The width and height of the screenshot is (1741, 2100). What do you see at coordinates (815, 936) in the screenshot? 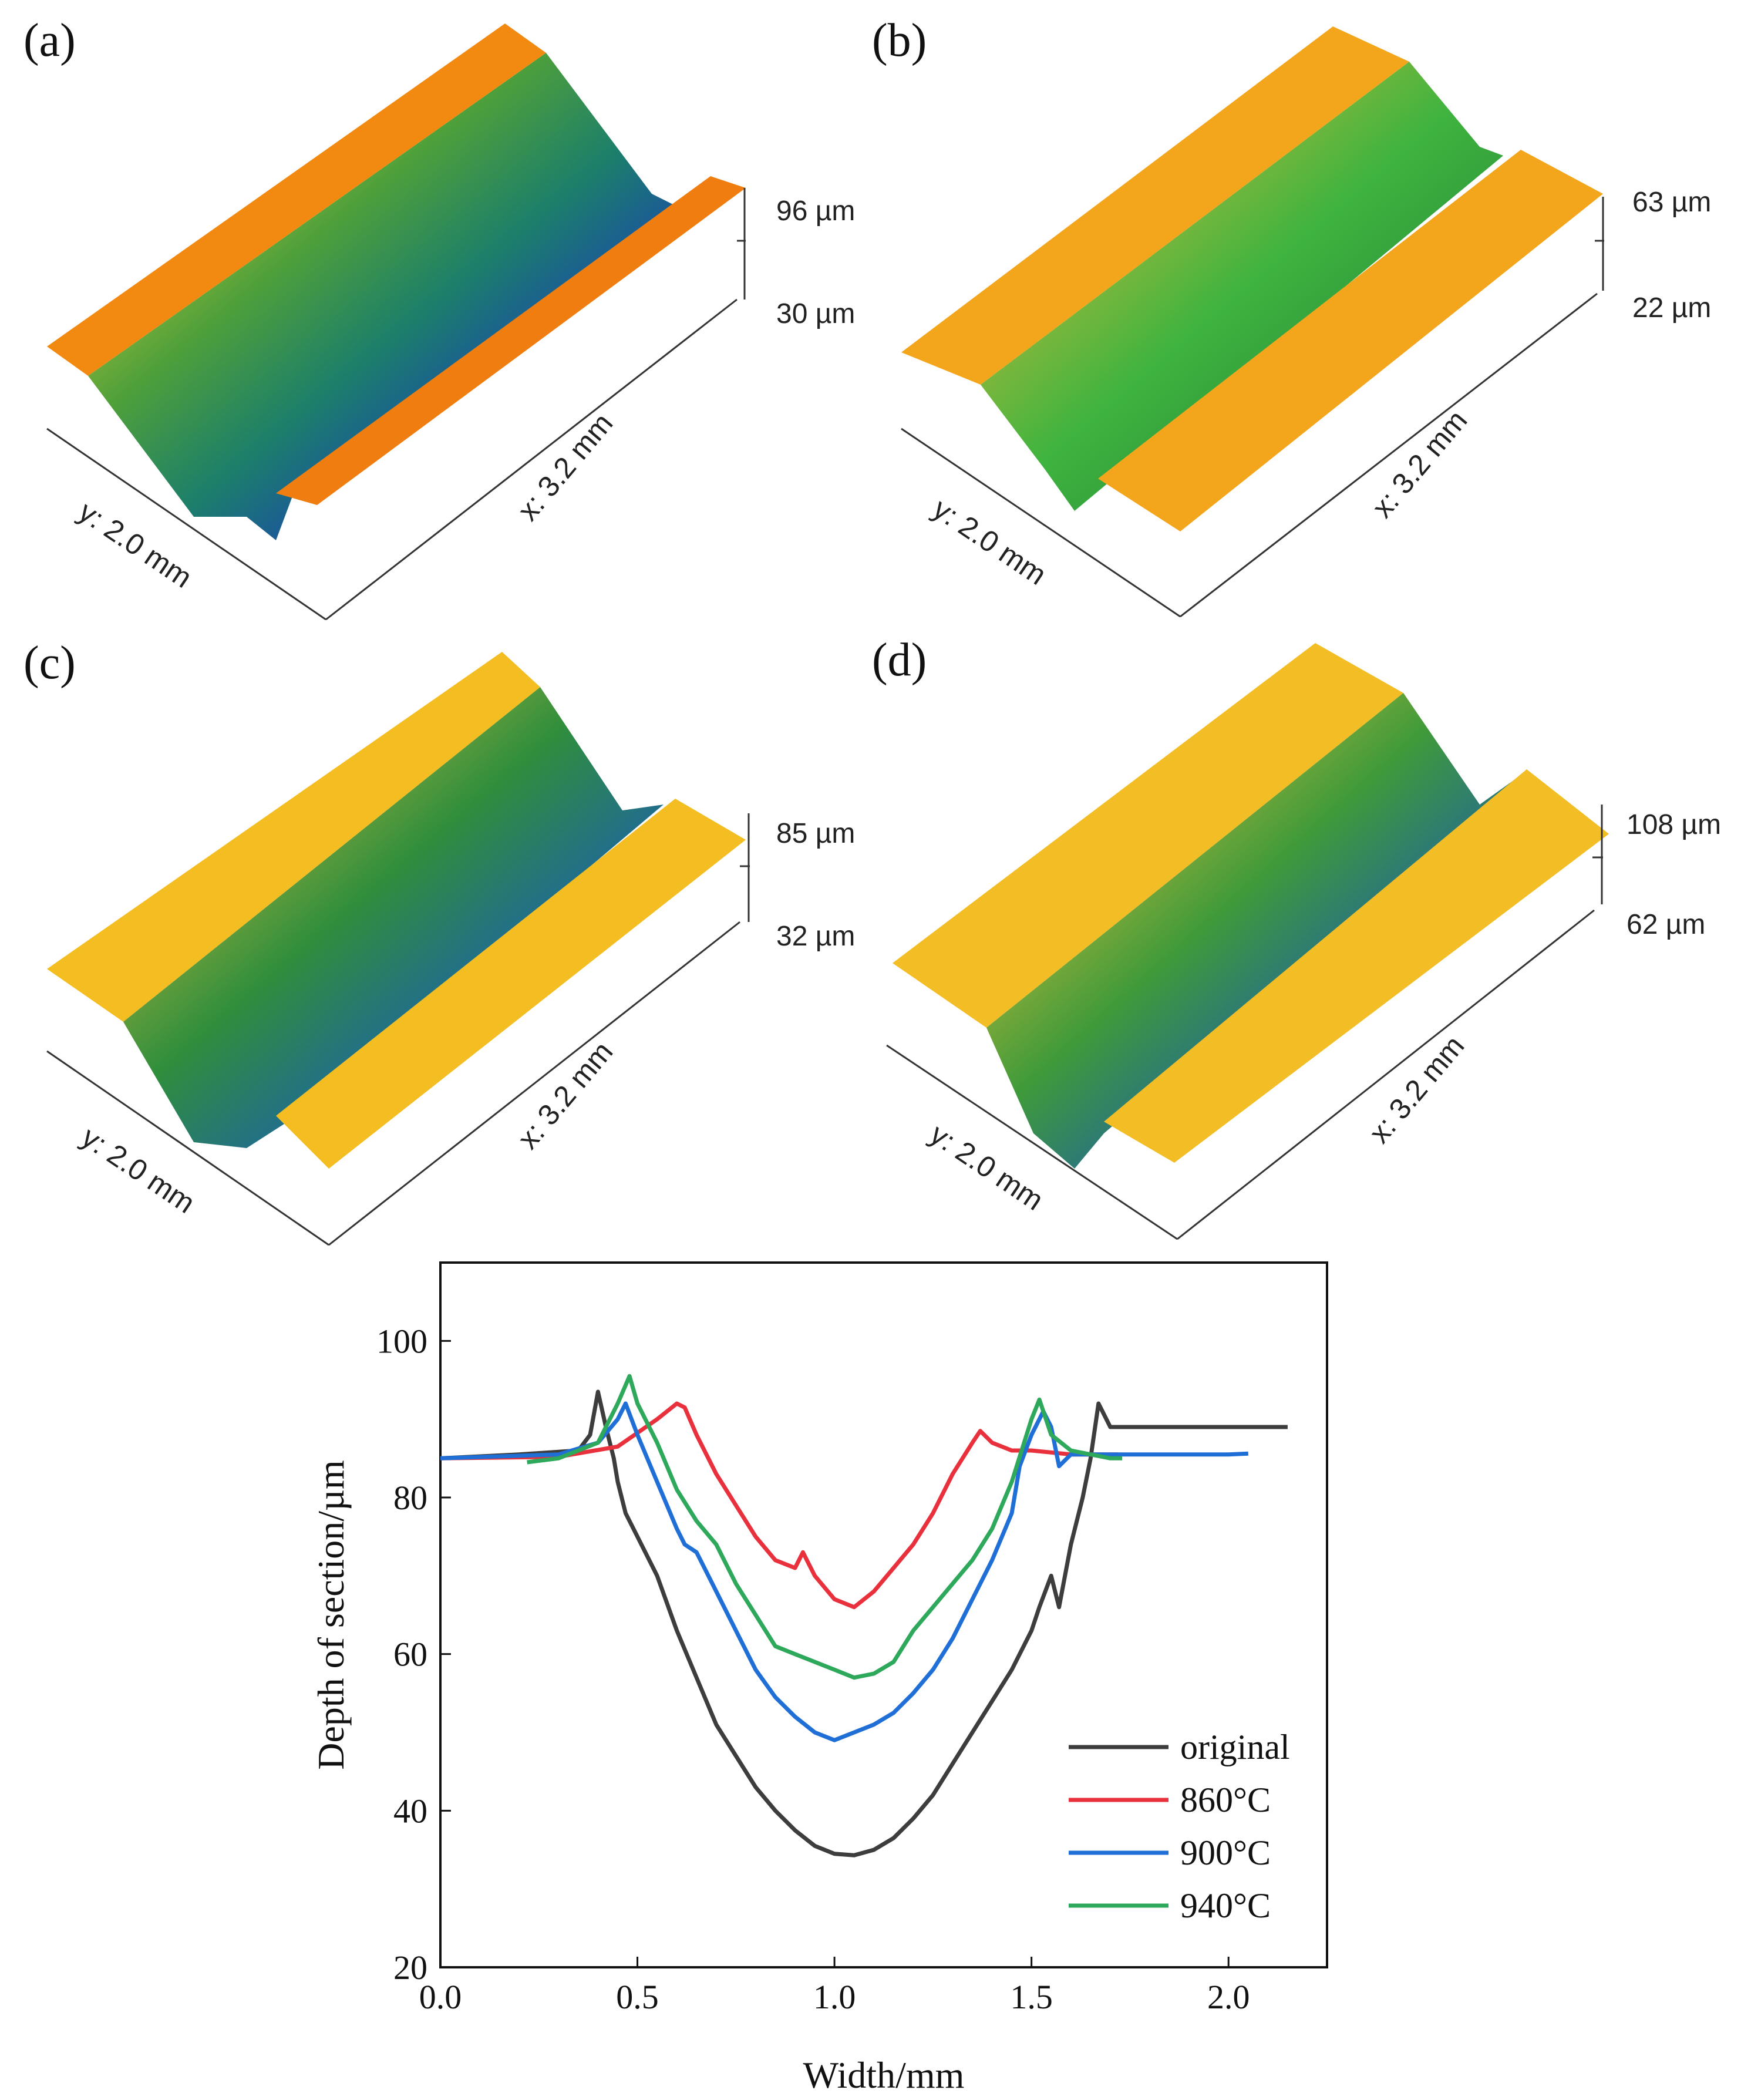
I see `panel-c-scale-bottom: 32 µm` at bounding box center [815, 936].